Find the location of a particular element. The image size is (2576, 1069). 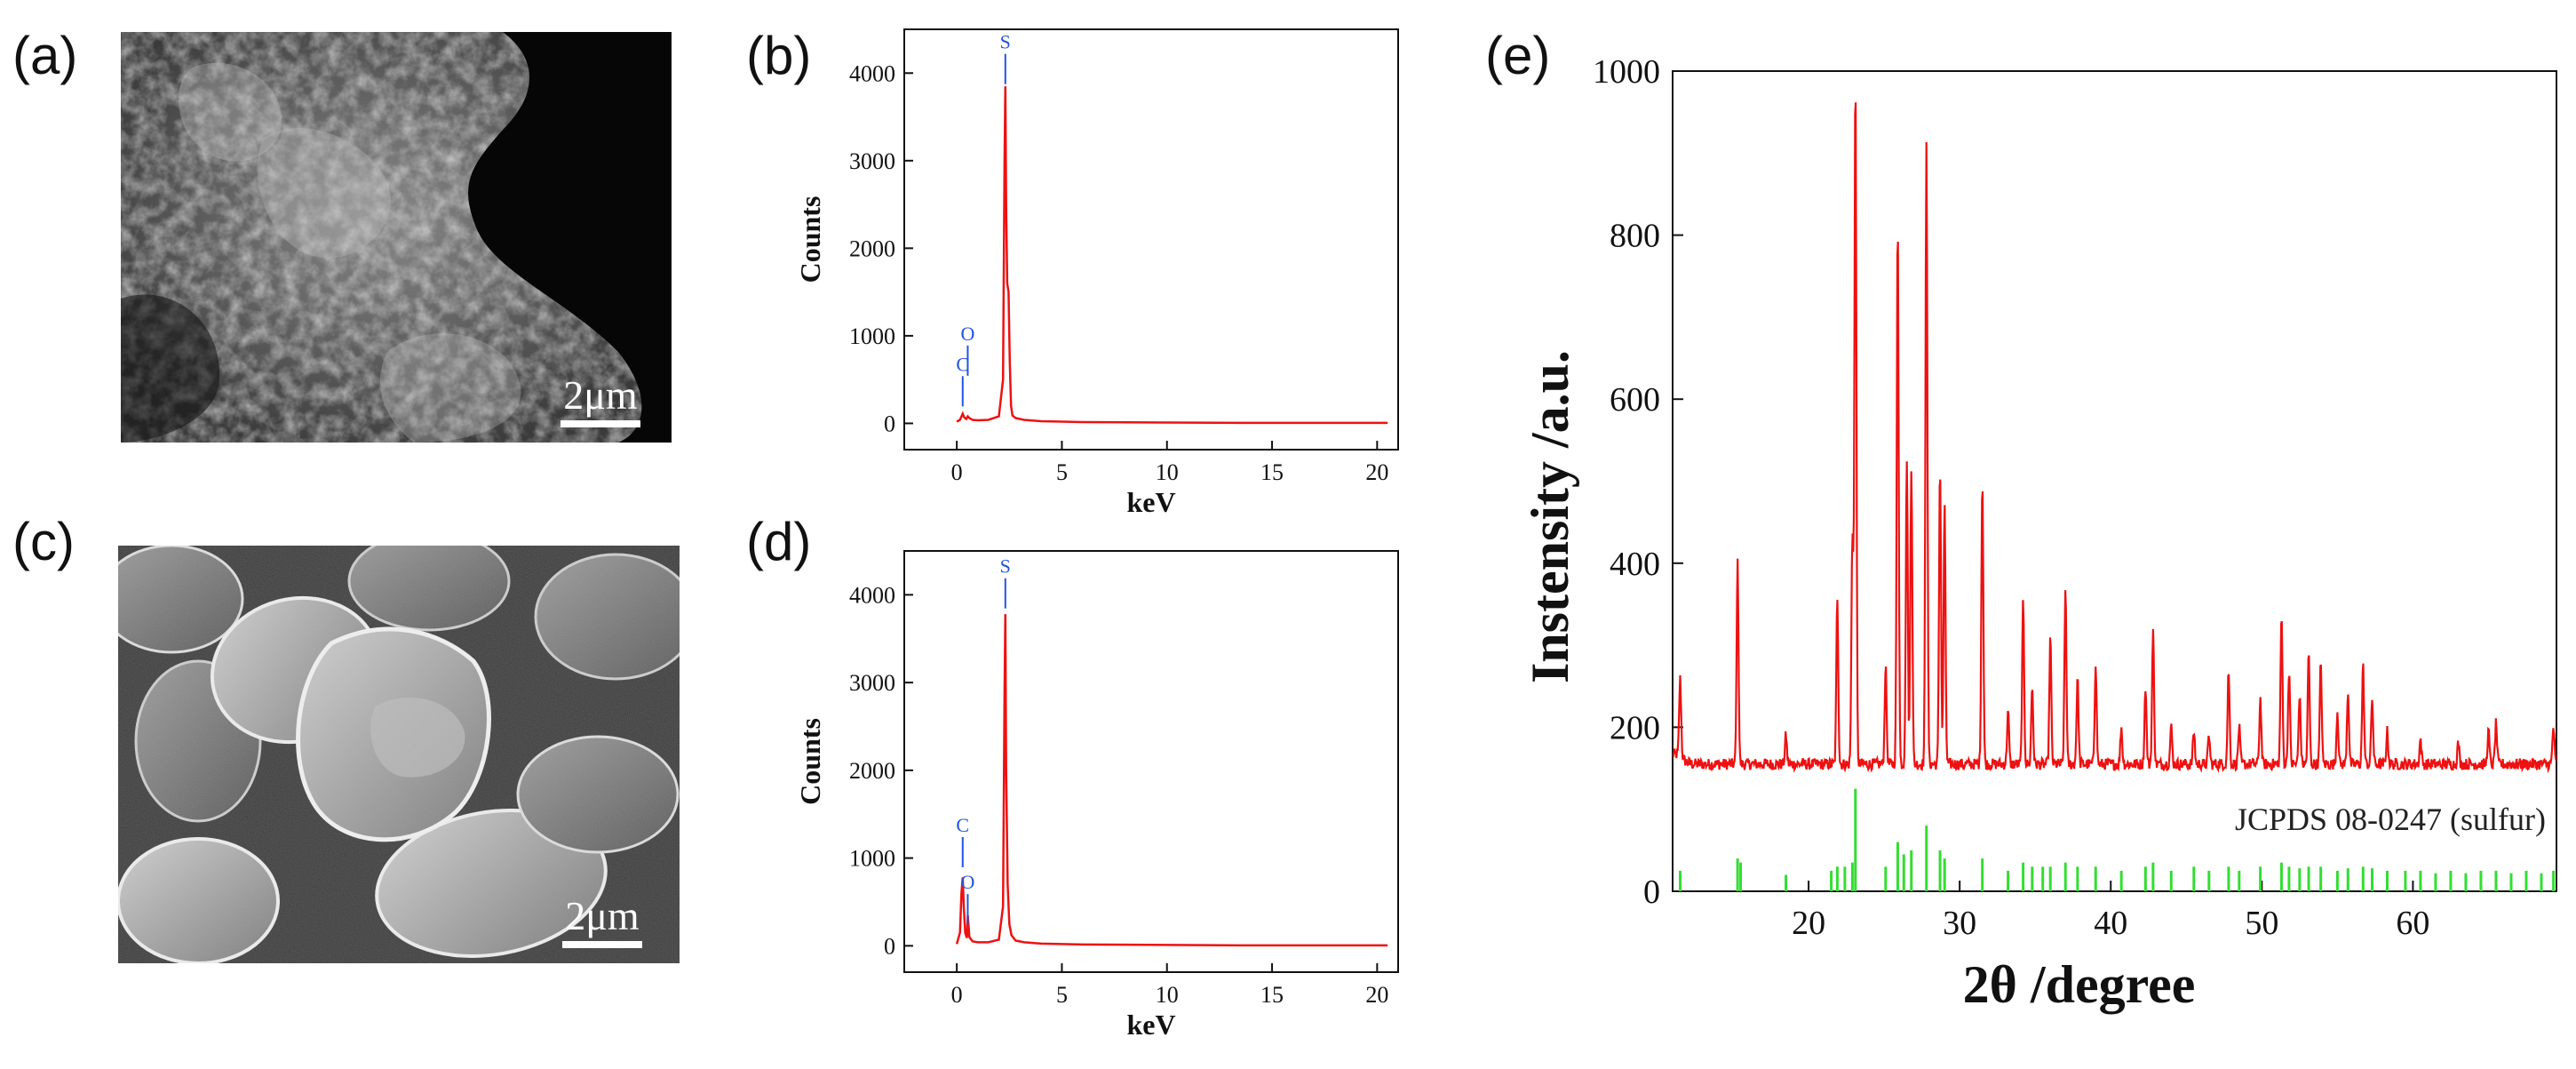

scale-bar-line-a is located at coordinates (600, 423).